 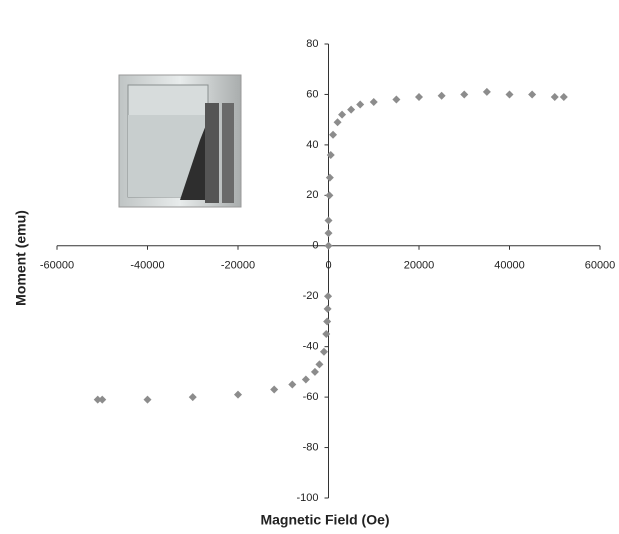 What do you see at coordinates (312, 195) in the screenshot?
I see `y-tick-label: 20` at bounding box center [312, 195].